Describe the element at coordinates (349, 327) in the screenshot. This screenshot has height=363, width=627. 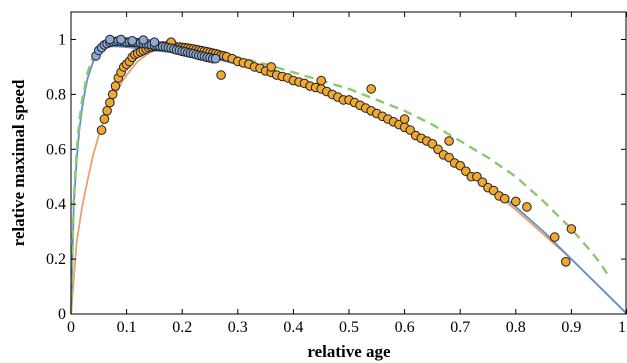
I see `x-tick-label: 0.5` at that location.